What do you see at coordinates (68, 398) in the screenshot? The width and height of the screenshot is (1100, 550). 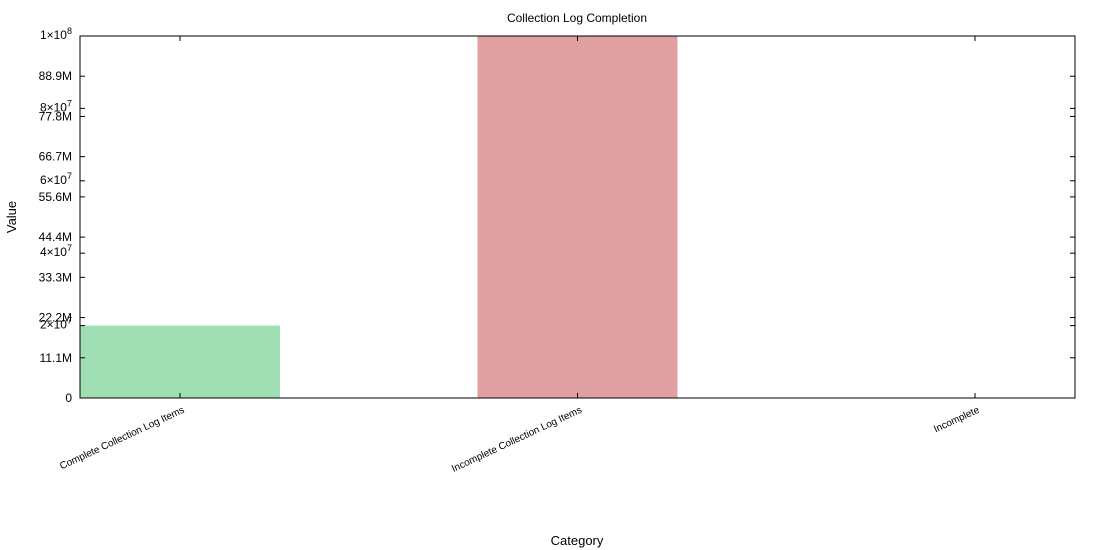 I see `y-tick-label: 0` at bounding box center [68, 398].